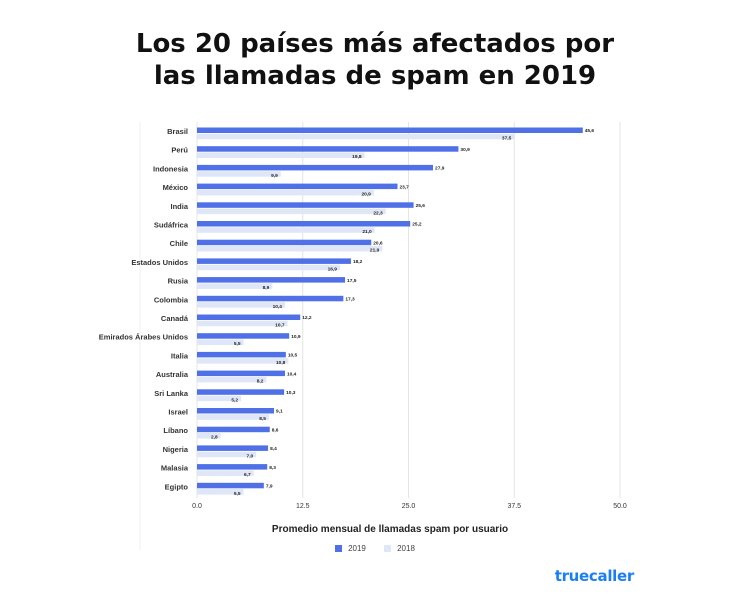 Image resolution: width=750 pixels, height=595 pixels. What do you see at coordinates (279, 412) in the screenshot?
I see `value-label-2019-israel: 9,1` at bounding box center [279, 412].